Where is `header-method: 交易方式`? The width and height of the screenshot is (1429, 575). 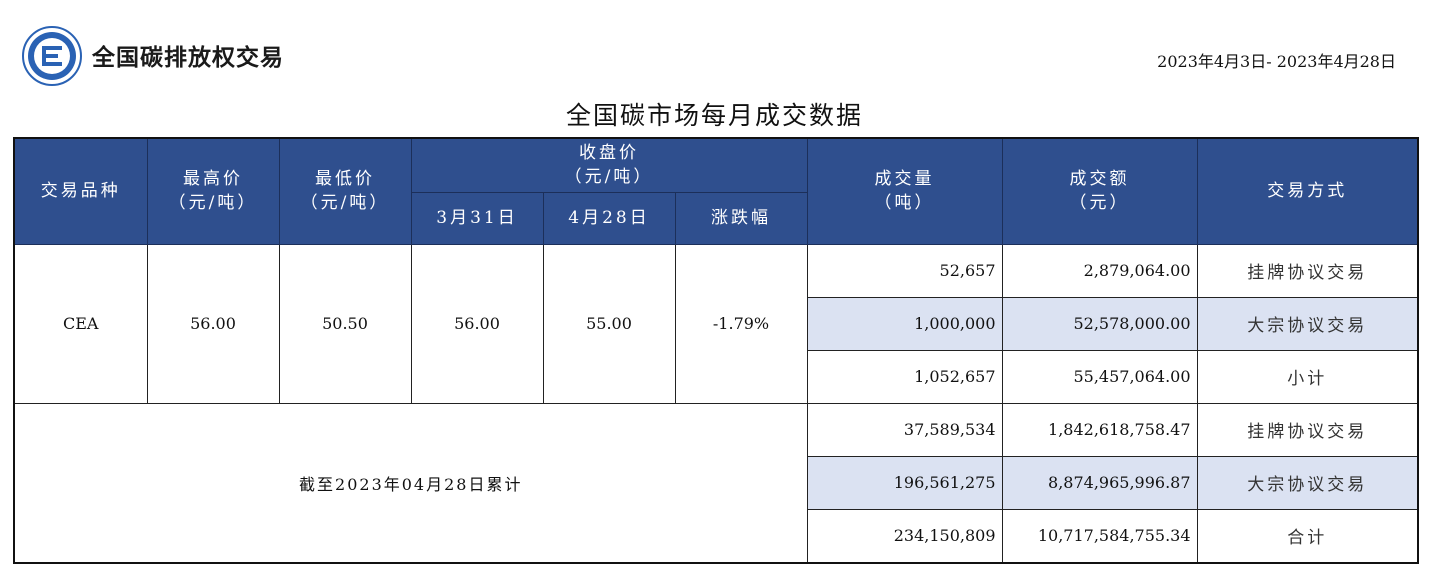 header-method: 交易方式 is located at coordinates (1307, 191).